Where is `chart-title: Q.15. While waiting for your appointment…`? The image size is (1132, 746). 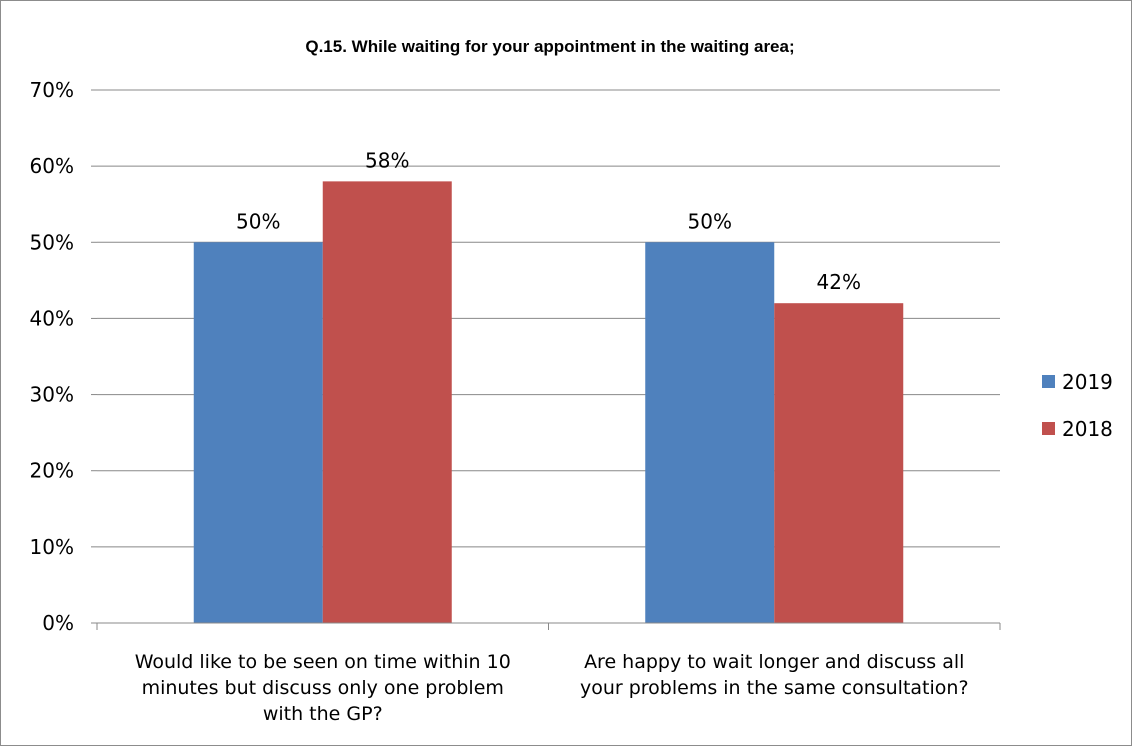 chart-title: Q.15. While waiting for your appointment… is located at coordinates (549, 46).